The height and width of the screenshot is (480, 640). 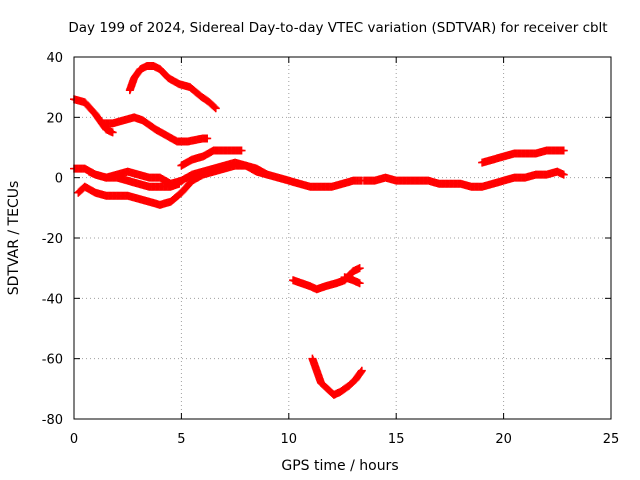 I want to click on x-tick-label: 0, so click(x=74, y=439).